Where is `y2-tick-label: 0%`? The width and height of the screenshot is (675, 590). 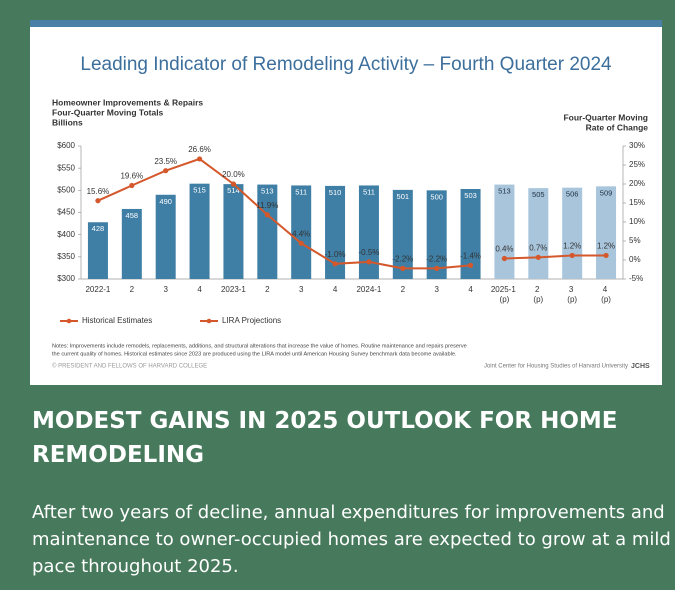 y2-tick-label: 0% is located at coordinates (635, 259).